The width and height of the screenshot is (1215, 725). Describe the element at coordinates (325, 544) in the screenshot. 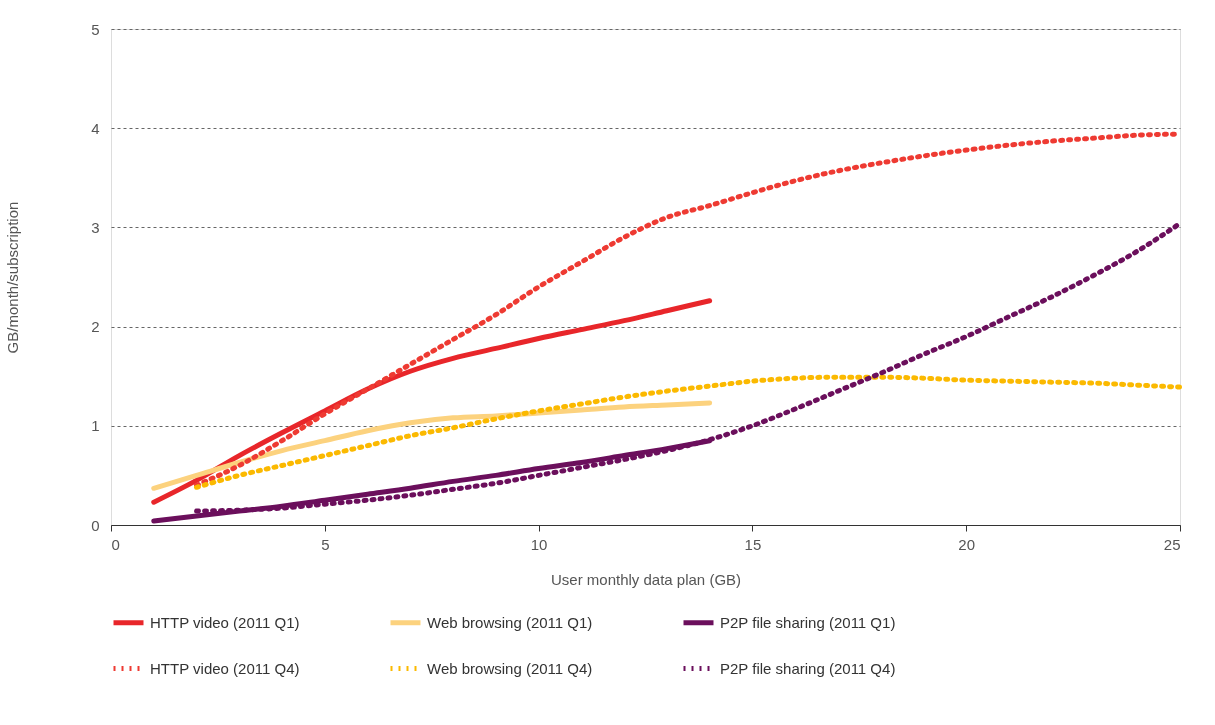

I see `x-tick-label: 5` at that location.